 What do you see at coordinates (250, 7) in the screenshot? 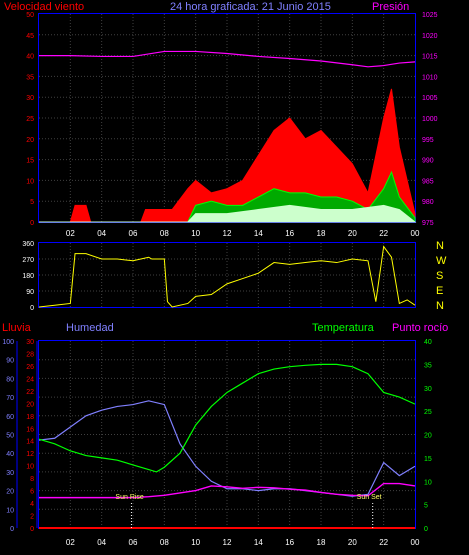
I see `chart-title: 24 hora graficada: 21 Junio 2015` at bounding box center [250, 7].